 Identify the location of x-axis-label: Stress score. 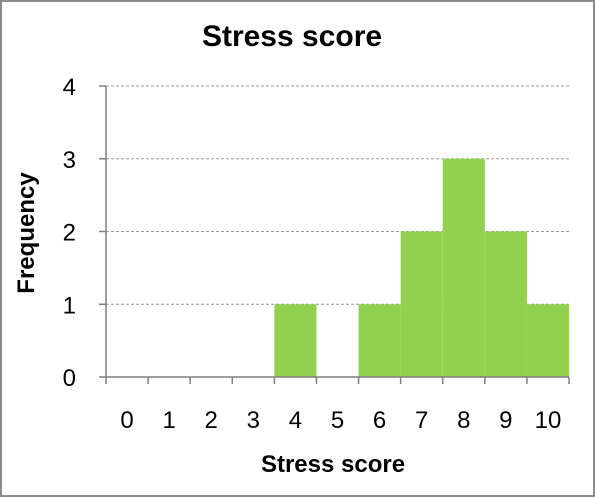
(333, 464).